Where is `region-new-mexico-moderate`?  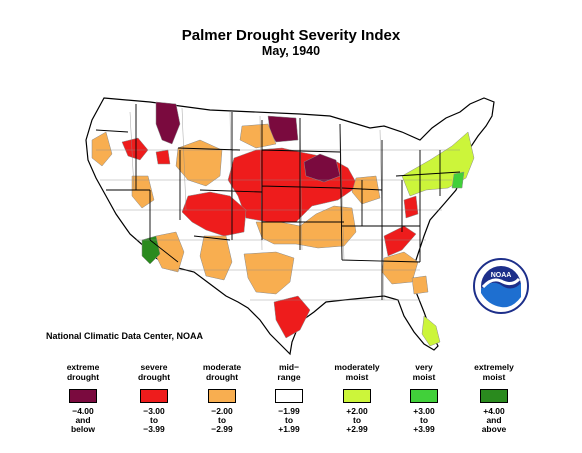 region-new-mexico-moderate is located at coordinates (216, 258).